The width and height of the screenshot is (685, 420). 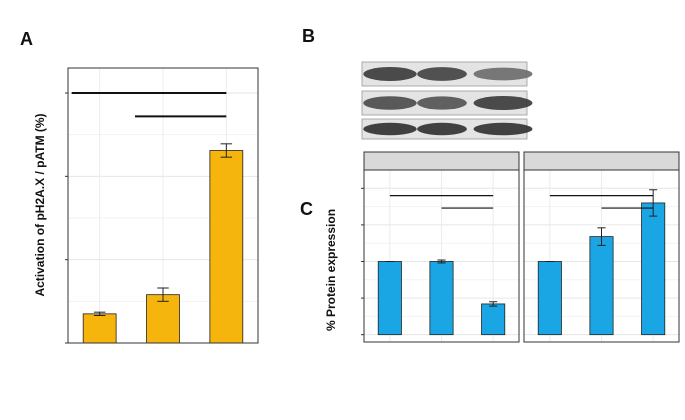 What do you see at coordinates (306, 209) in the screenshot?
I see `panel-letter-c: C` at bounding box center [306, 209].